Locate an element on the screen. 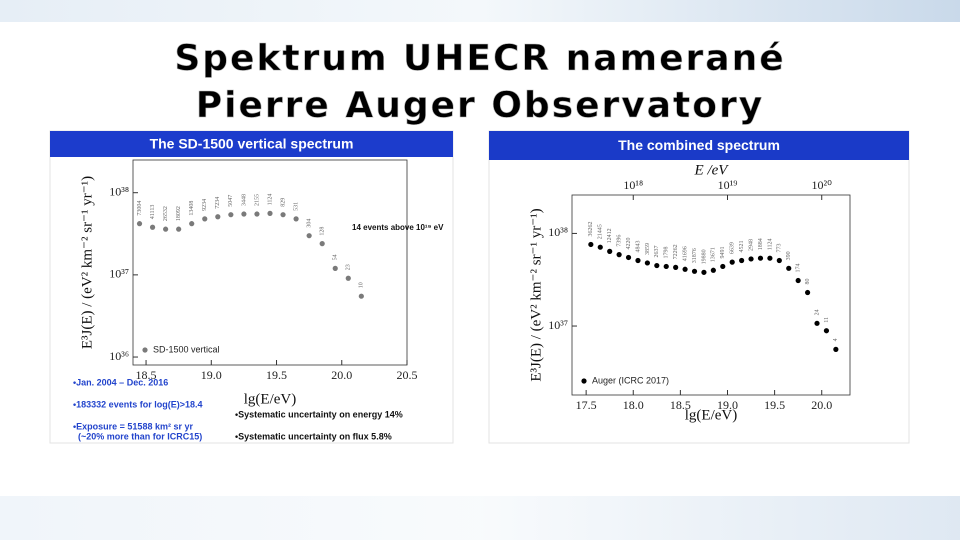 Image resolution: width=960 pixels, height=540 pixels. legend-label: Auger (ICRC 2017) is located at coordinates (630, 380).